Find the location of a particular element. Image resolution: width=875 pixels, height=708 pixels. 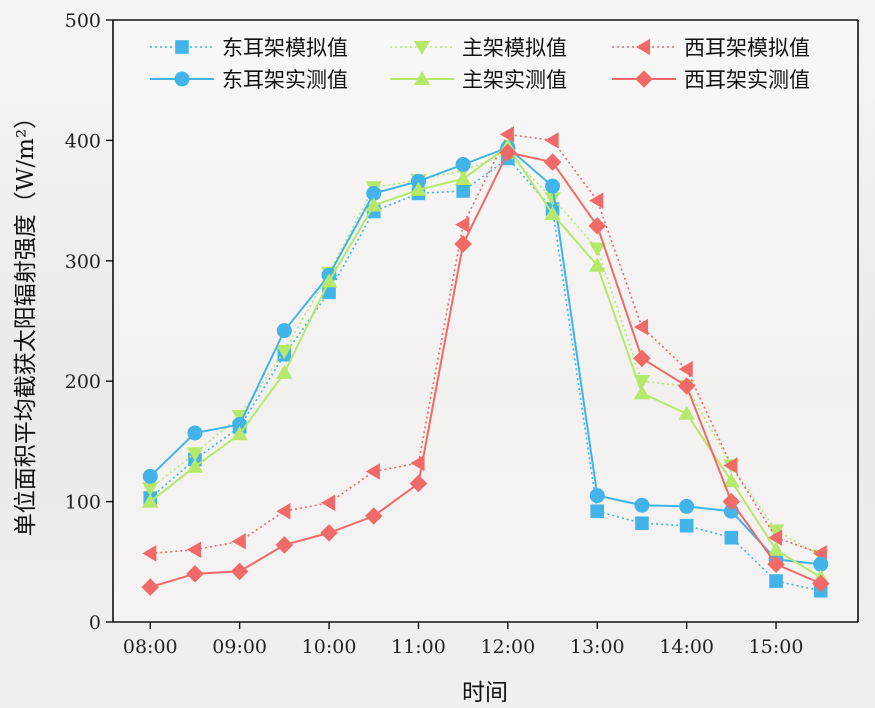

y-tick-label: 400 is located at coordinates (83, 141).